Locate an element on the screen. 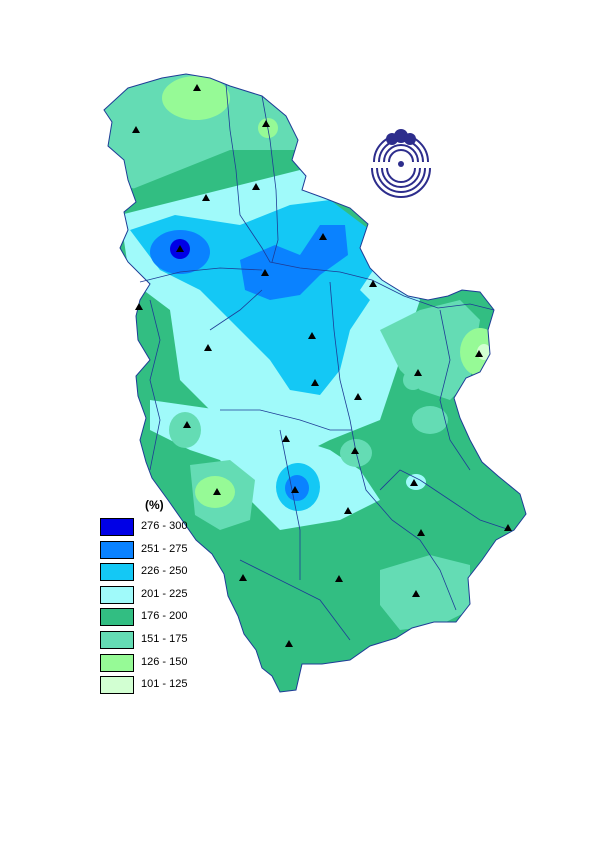 This screenshot has height=842, width=595. legend-range-label: 226 - 250 is located at coordinates (164, 571).